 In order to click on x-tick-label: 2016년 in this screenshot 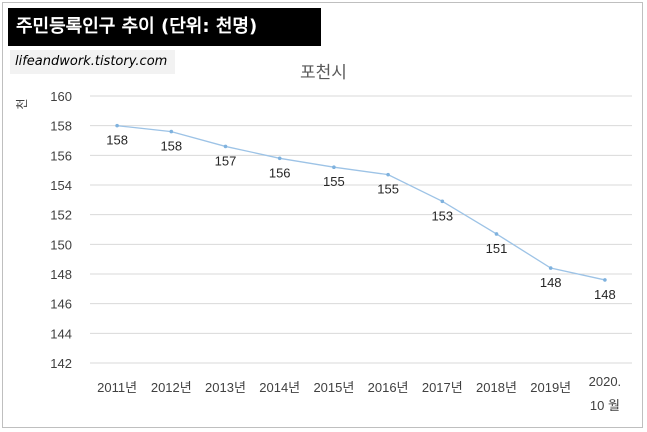, I will do `click(388, 387)`.